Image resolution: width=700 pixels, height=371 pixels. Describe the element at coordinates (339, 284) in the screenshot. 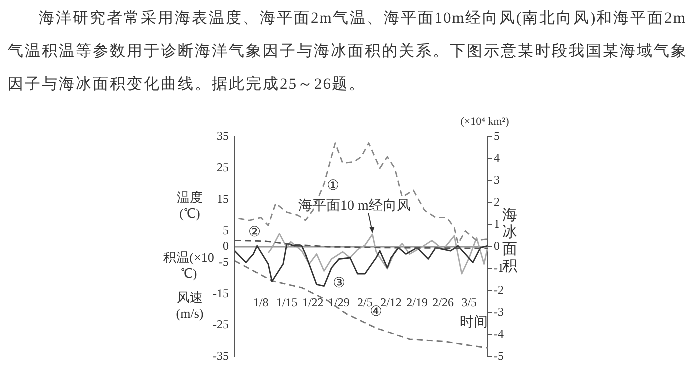

I see `series-label: ③` at that location.